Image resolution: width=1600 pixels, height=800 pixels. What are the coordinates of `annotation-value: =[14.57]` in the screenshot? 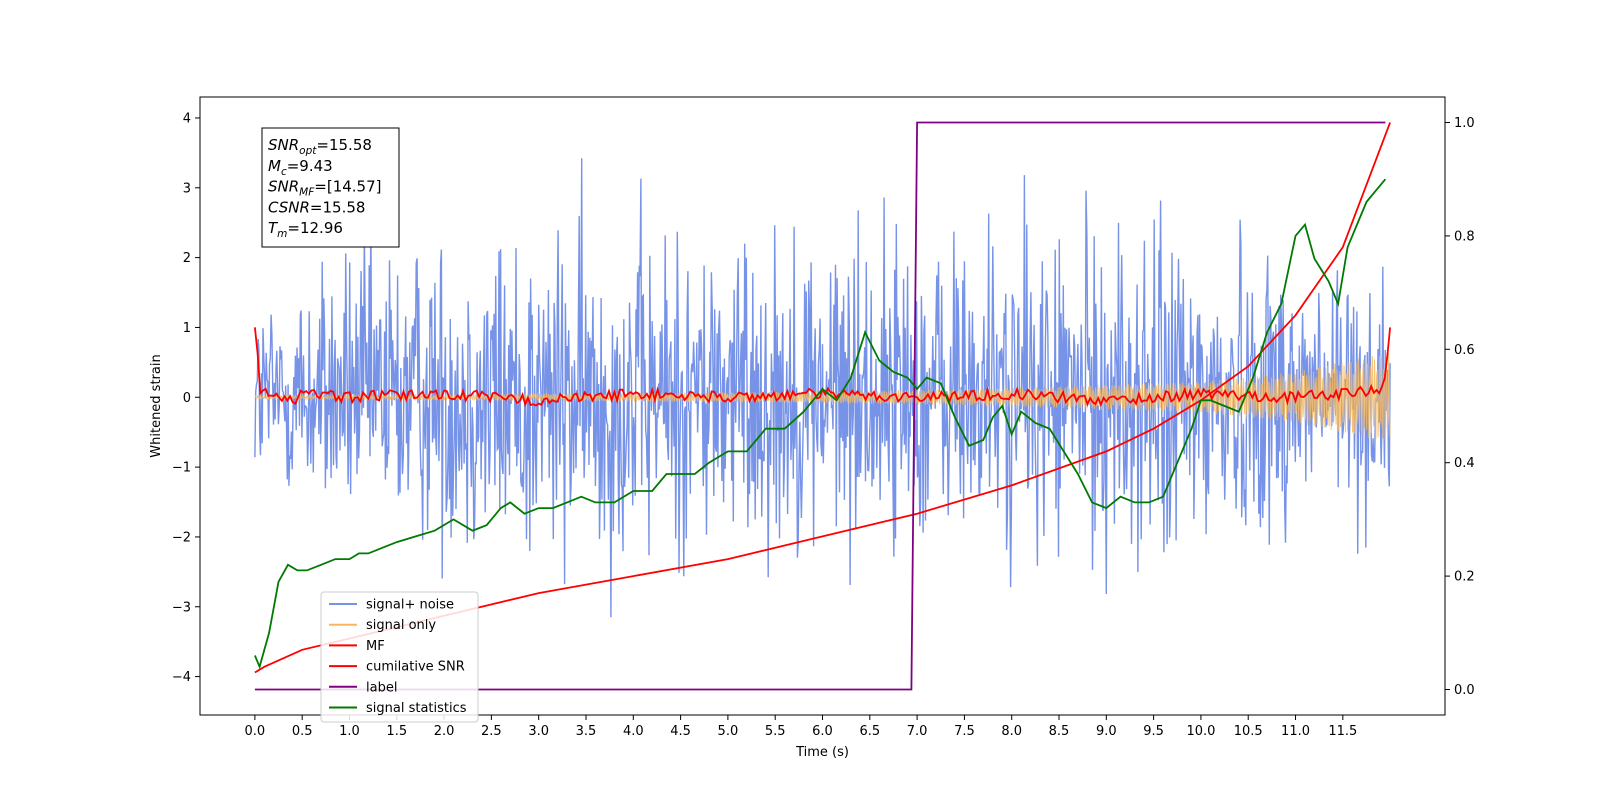 It's located at (347, 187).